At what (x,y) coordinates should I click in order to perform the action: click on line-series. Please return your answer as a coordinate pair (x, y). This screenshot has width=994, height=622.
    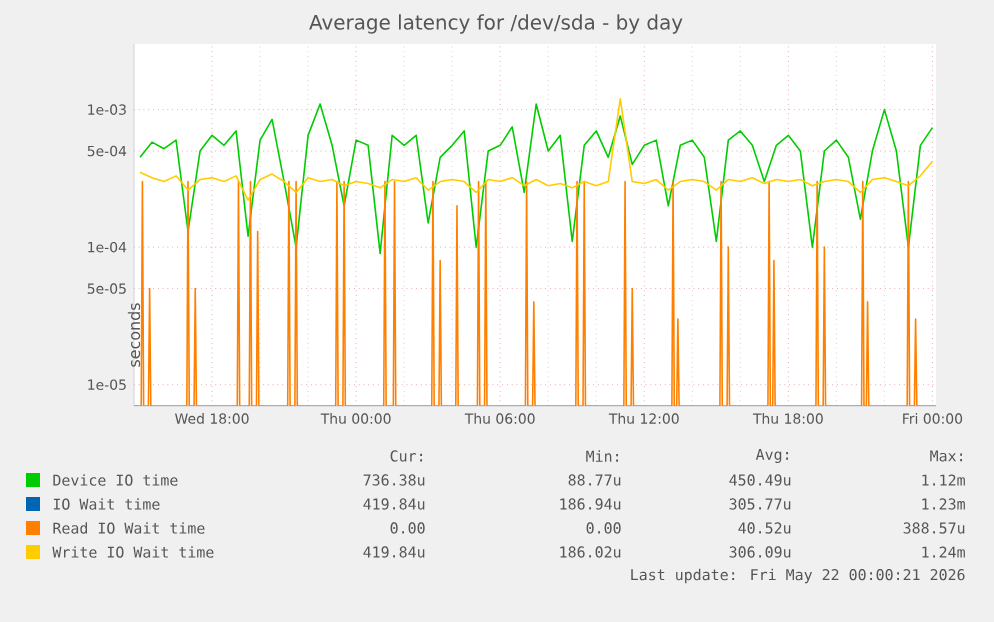
    Looking at the image, I should click on (536, 149).